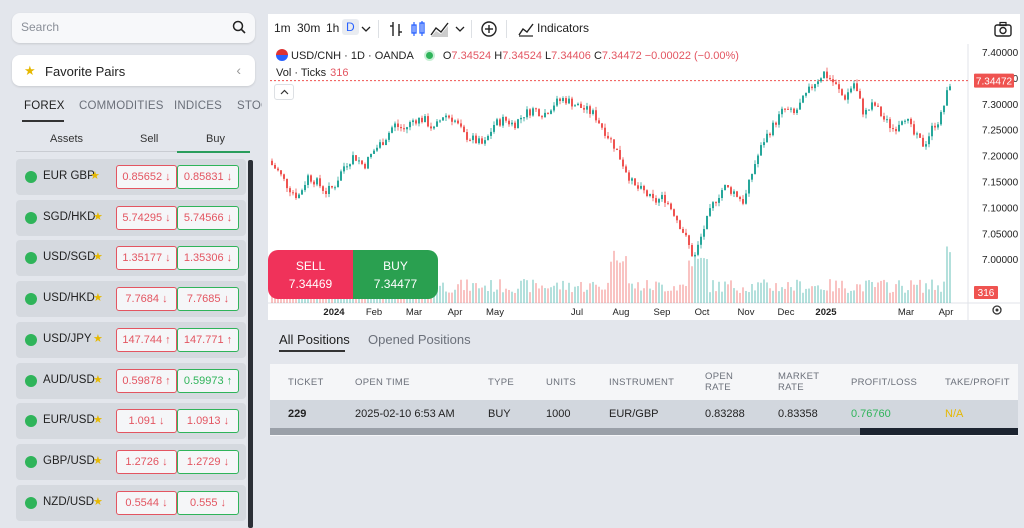 This screenshot has height=528, width=1024. What do you see at coordinates (282, 28) in the screenshot?
I see `interval-1m: 1m` at bounding box center [282, 28].